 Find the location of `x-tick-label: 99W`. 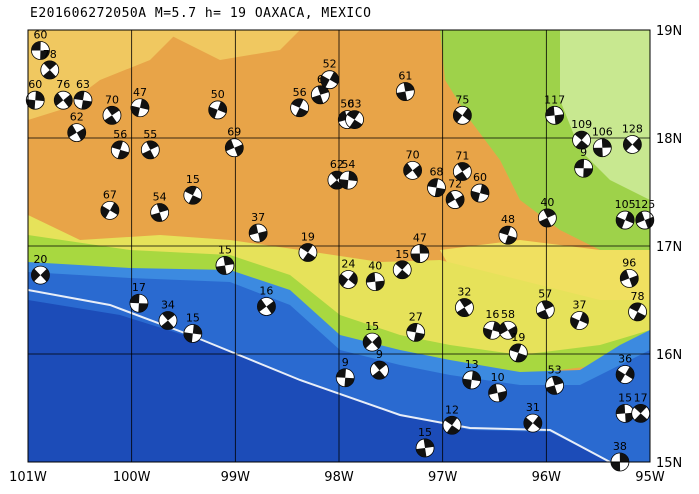

x-tick-label: 99W is located at coordinates (236, 477).